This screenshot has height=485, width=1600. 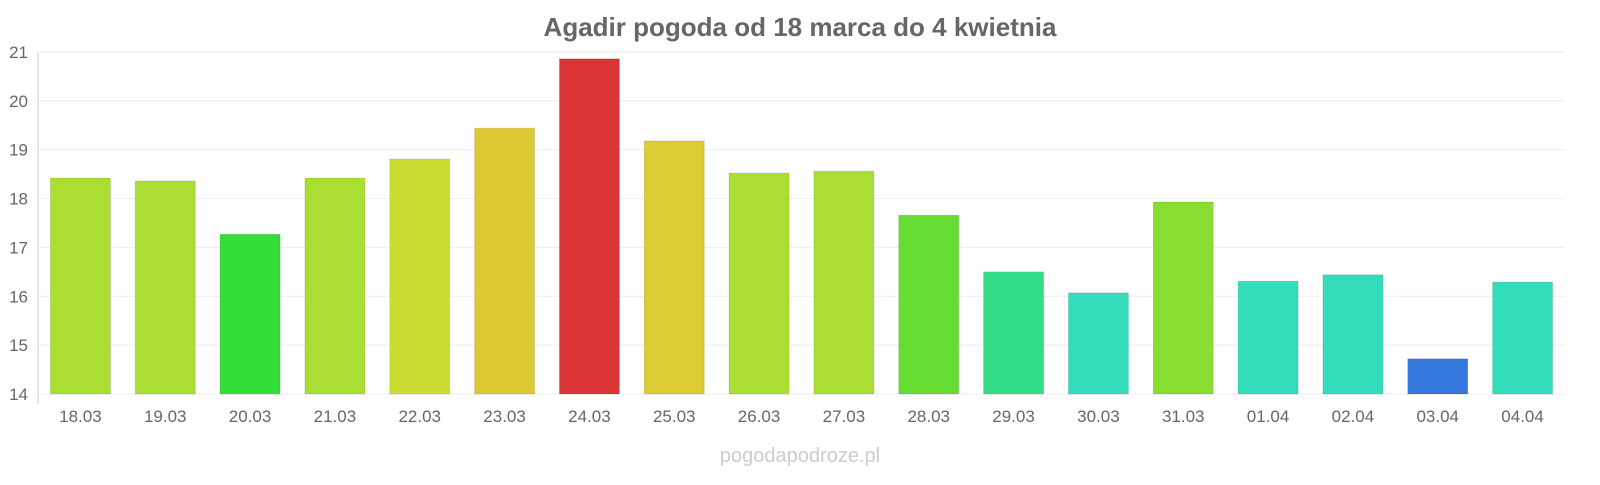 I want to click on x-tick-label: 25.03, so click(x=674, y=416).